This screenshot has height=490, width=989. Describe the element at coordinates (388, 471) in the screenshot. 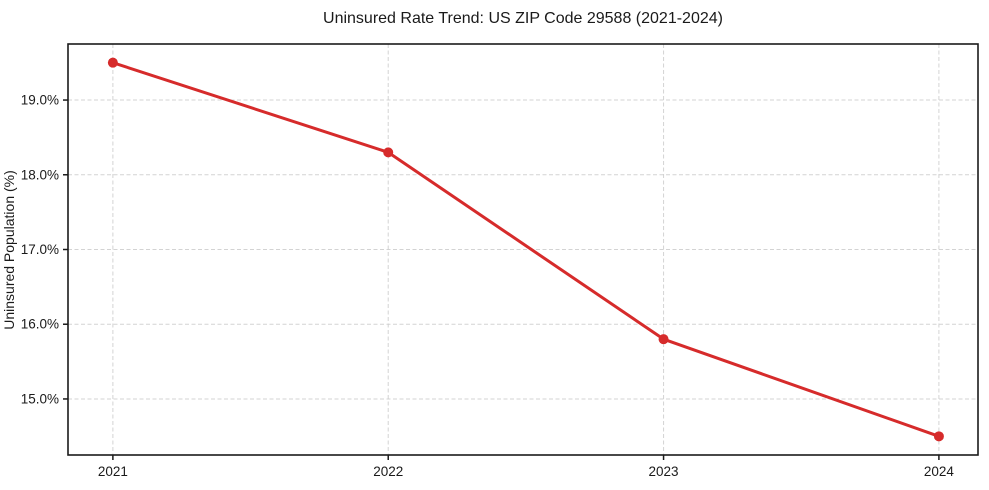

I see `x-tick-label: 2022` at that location.